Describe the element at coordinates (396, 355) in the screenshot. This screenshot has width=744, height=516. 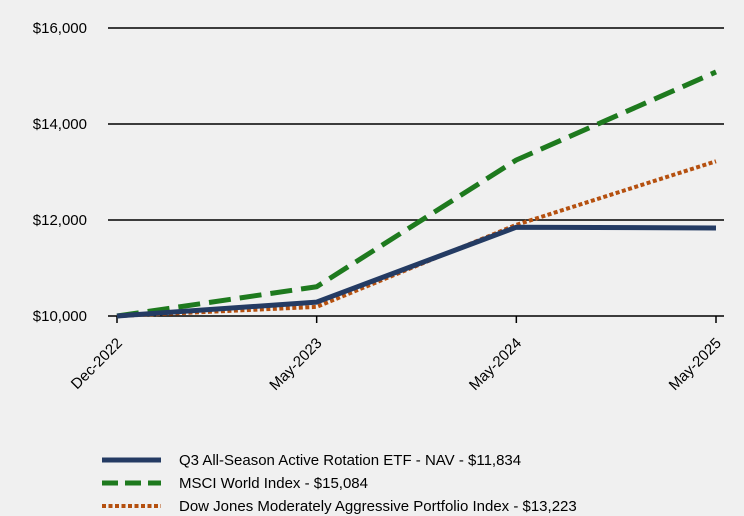
I see `x-axis: Dec-2022 May-2023 May-2024 May-2025` at that location.